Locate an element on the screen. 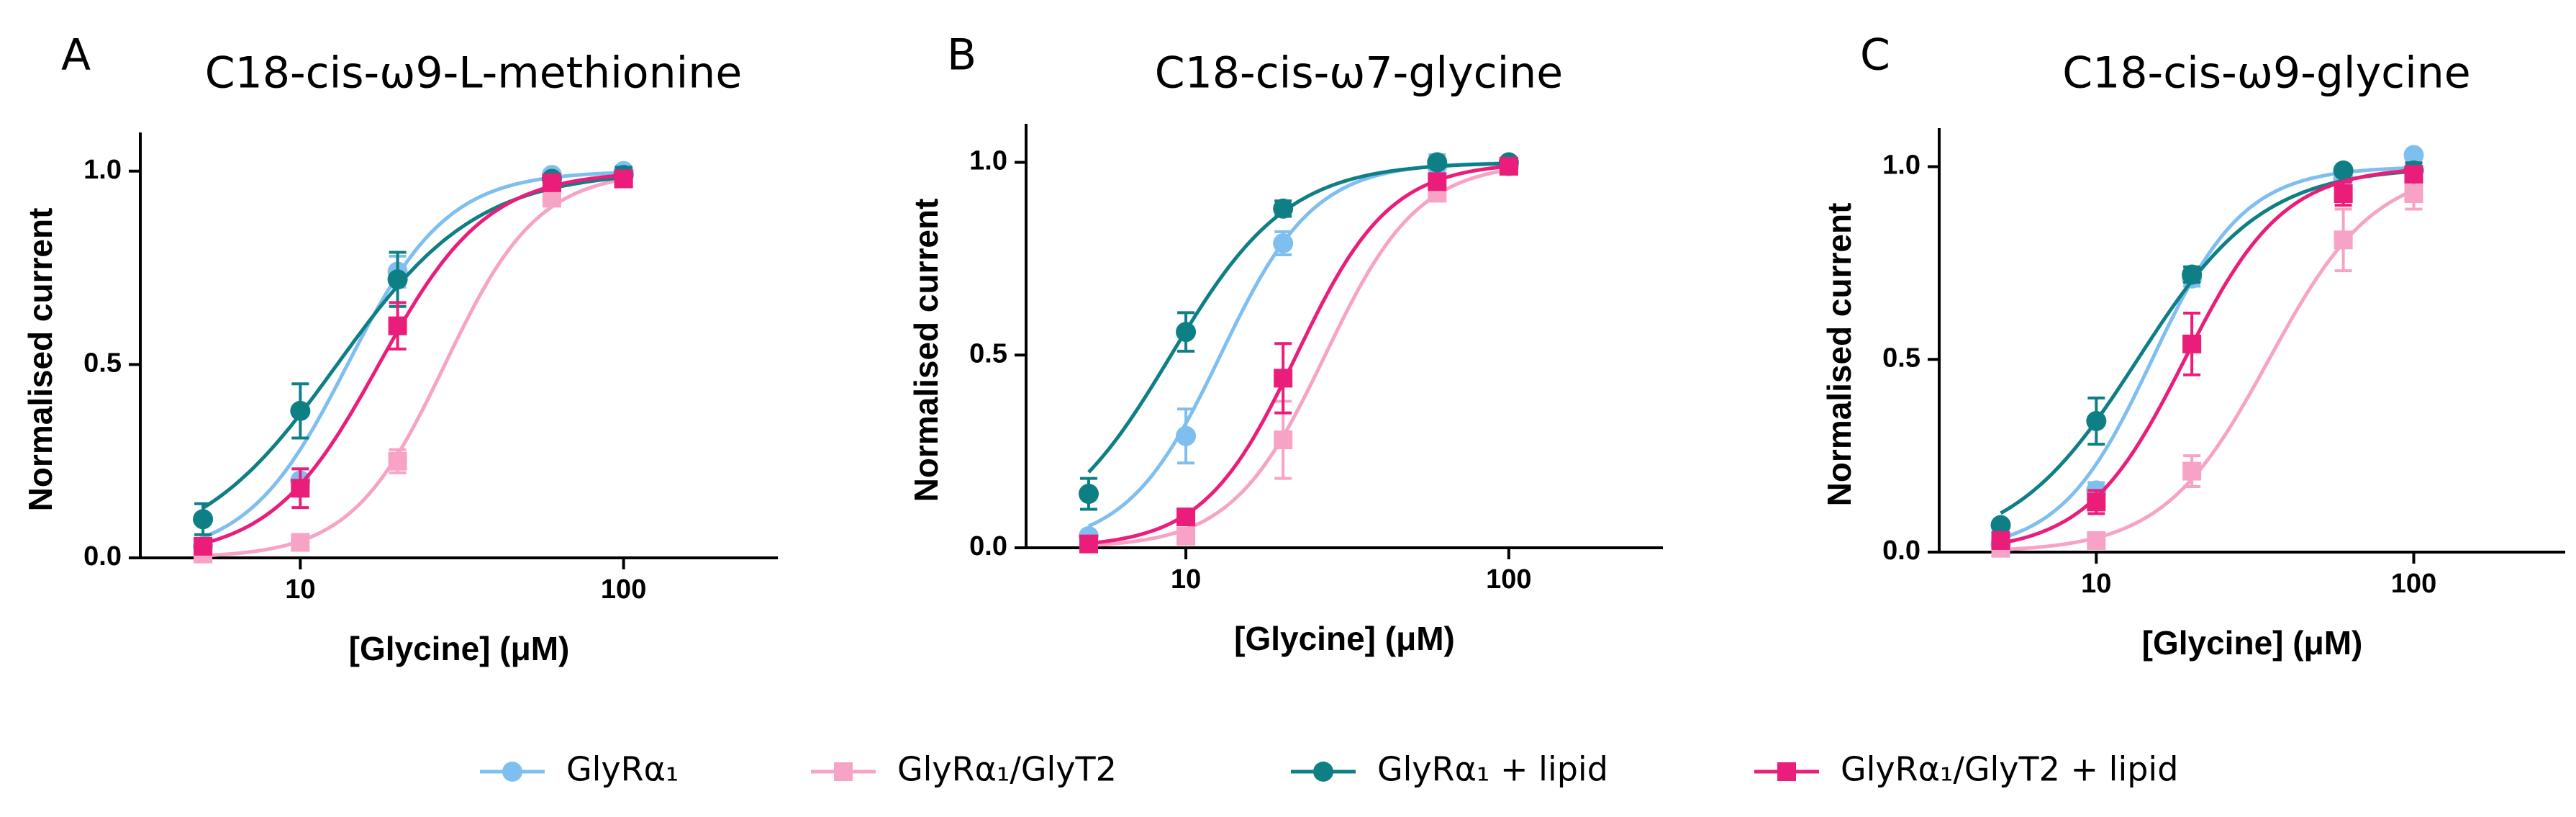 The image size is (2576, 817). panel-label: B is located at coordinates (961, 55).